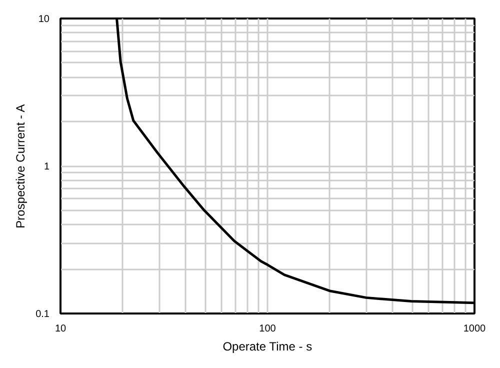 This screenshot has width=500, height=368. I want to click on y-tick-label: 0.1, so click(43, 314).